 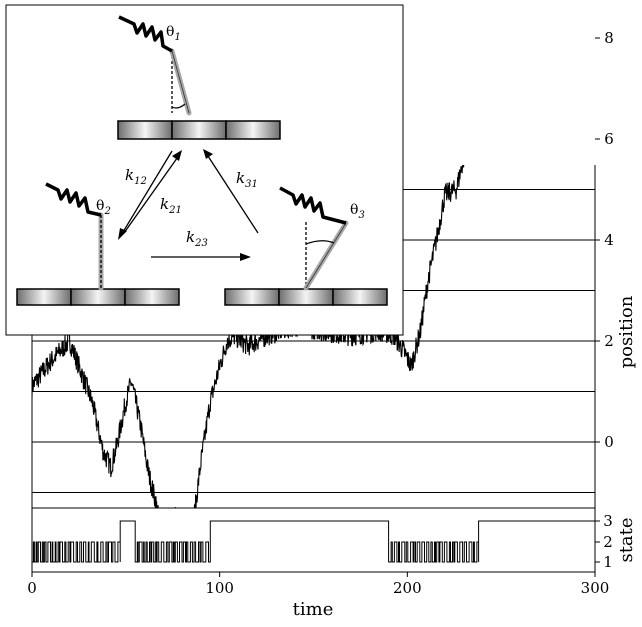 What do you see at coordinates (145, 34) in the screenshot?
I see `state-1-linker` at bounding box center [145, 34].